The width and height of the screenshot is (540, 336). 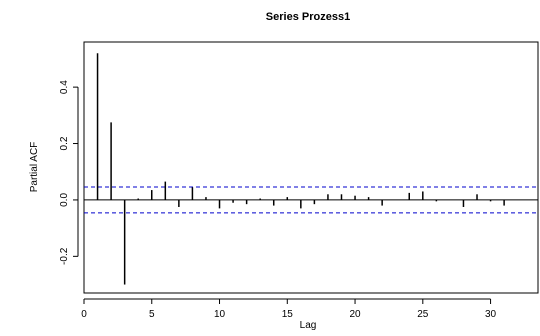 What do you see at coordinates (491, 314) in the screenshot?
I see `x-tick-label: 30` at bounding box center [491, 314].